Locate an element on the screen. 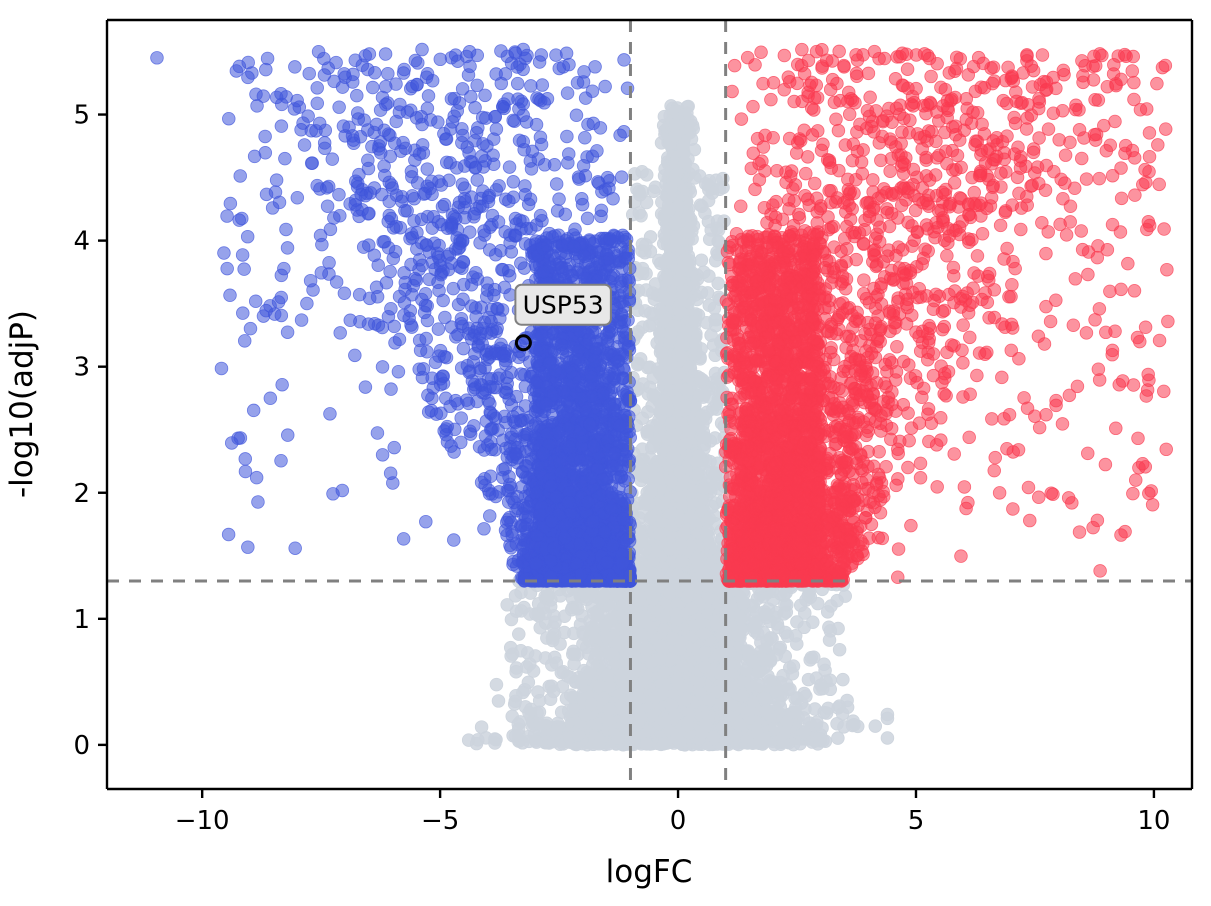  annotation-label: USP53 is located at coordinates (563, 305).